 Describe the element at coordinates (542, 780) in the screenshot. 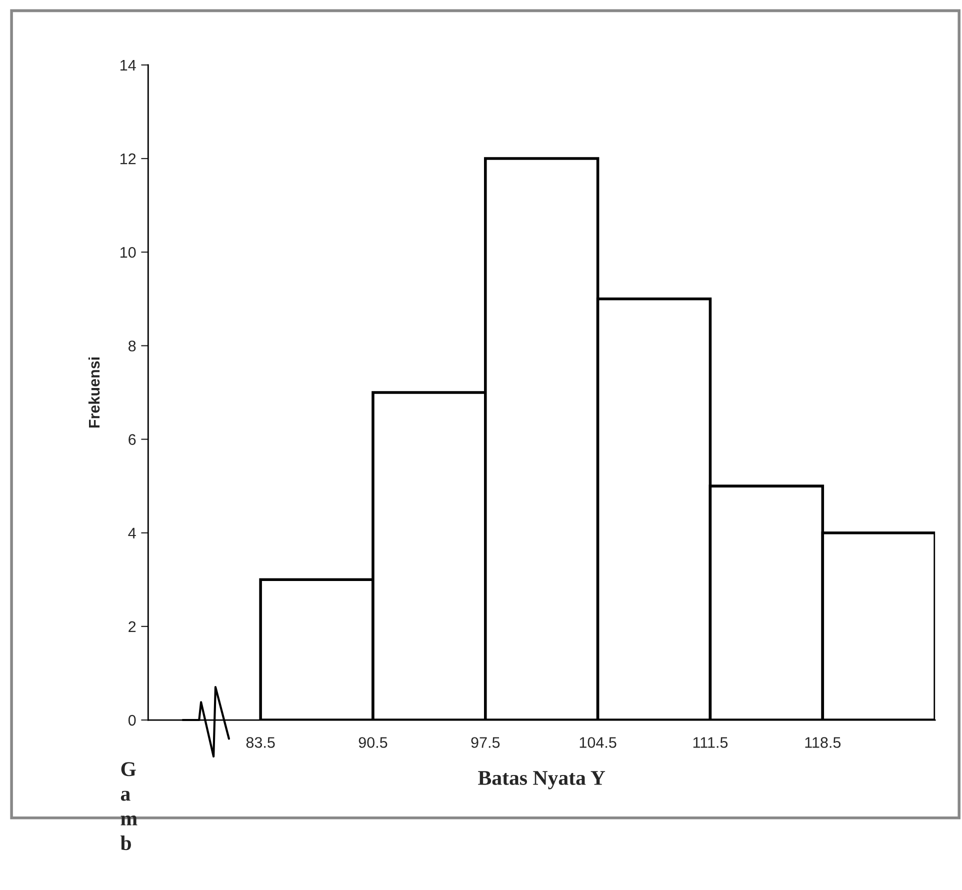

I see `x-axis-title: Batas Nyata Y` at that location.